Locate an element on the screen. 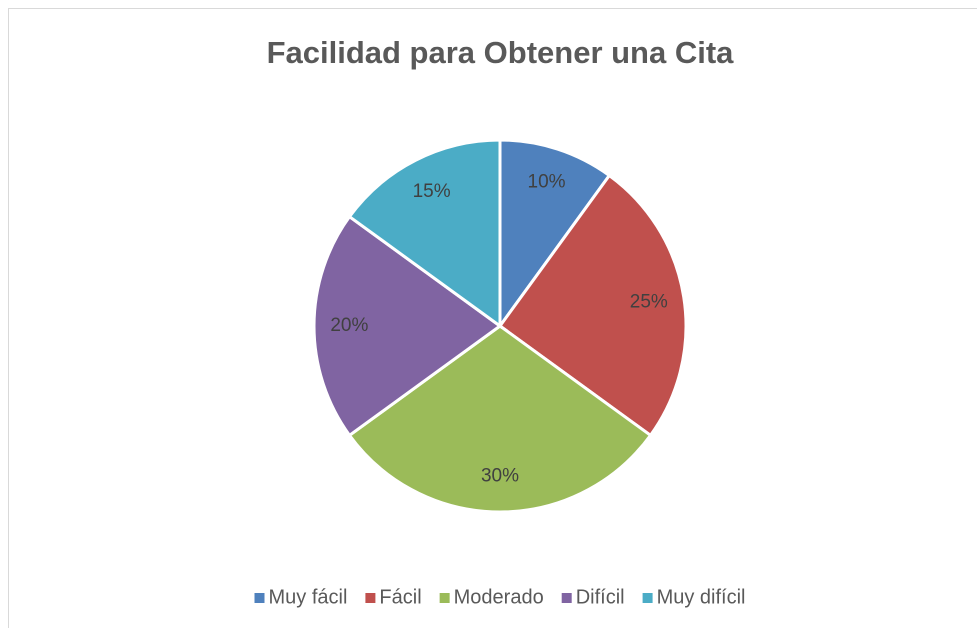 Image resolution: width=977 pixels, height=628 pixels. data-label: 10% is located at coordinates (547, 182).